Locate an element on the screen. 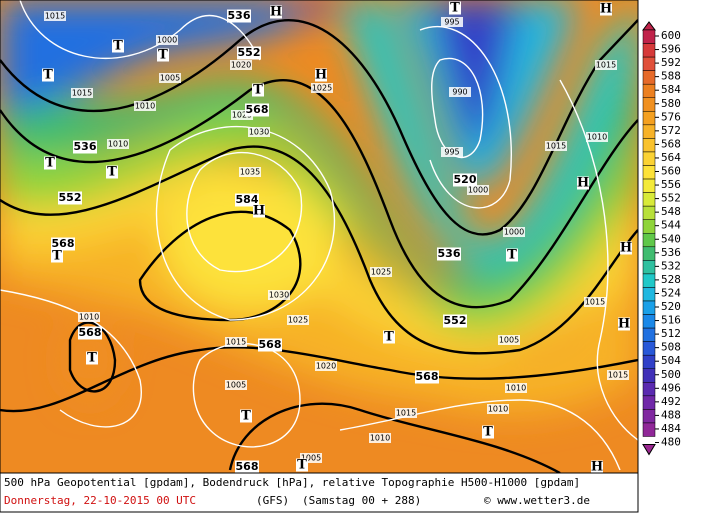 Image resolution: width=704 pixels, height=517 pixels. legend-label: 548 is located at coordinates (671, 211).